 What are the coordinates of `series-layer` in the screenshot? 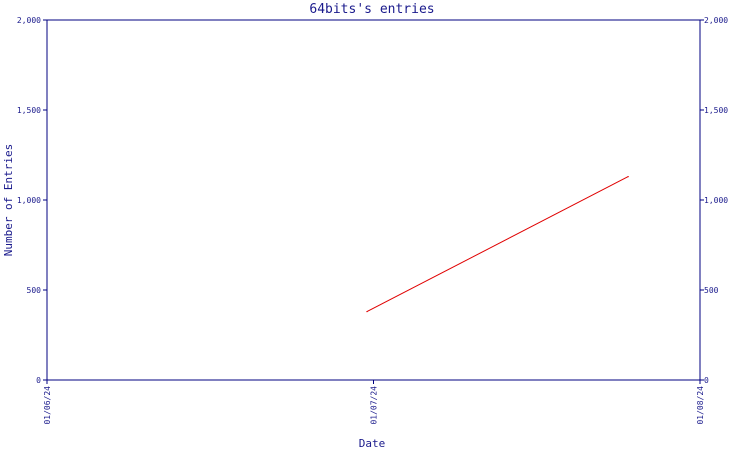 It's located at (497, 244).